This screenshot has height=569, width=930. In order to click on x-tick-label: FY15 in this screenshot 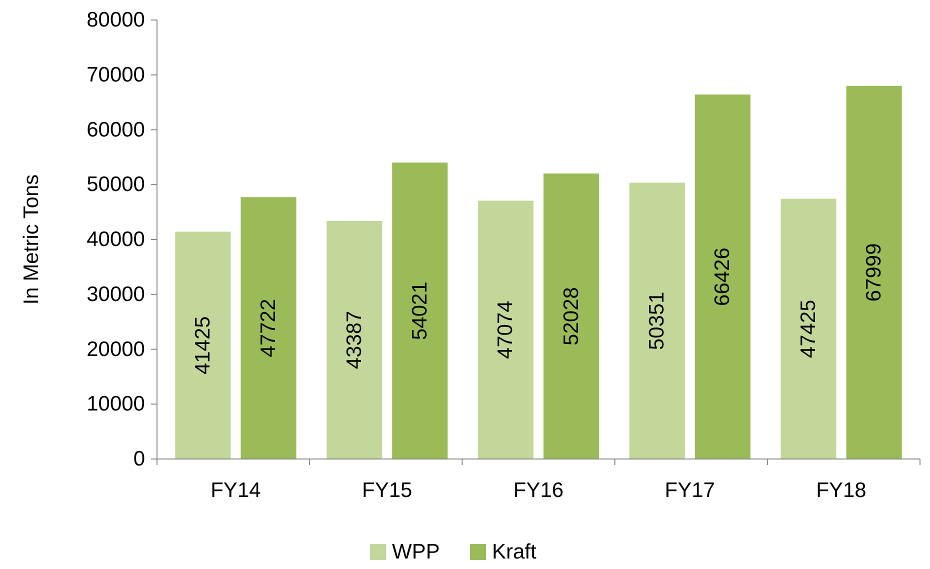, I will do `click(387, 490)`.